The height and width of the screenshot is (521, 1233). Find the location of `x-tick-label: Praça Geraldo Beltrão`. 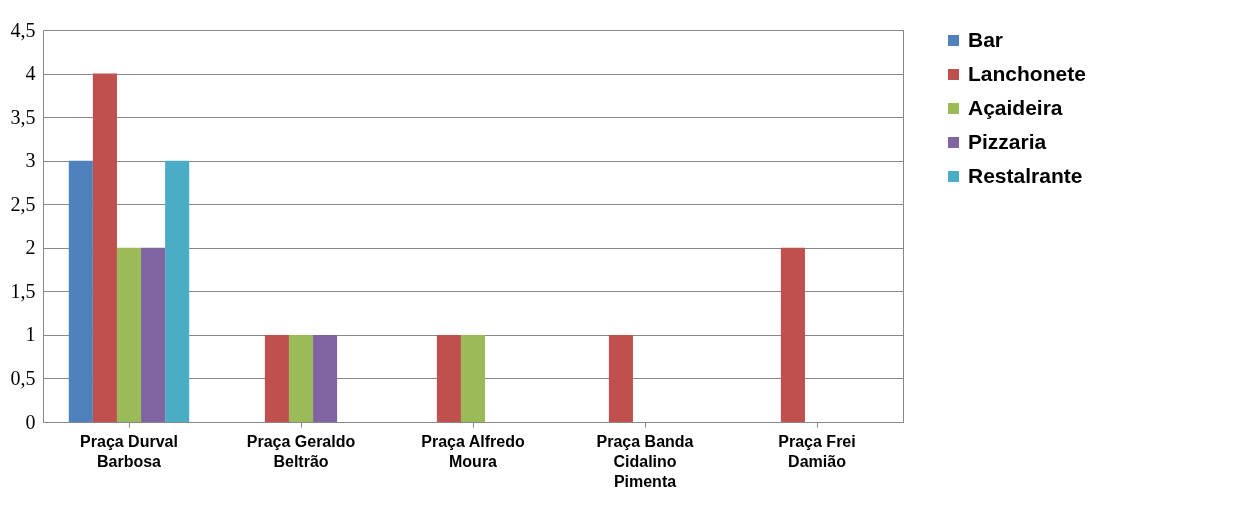

x-tick-label: Praça Geraldo Beltrão is located at coordinates (301, 451).